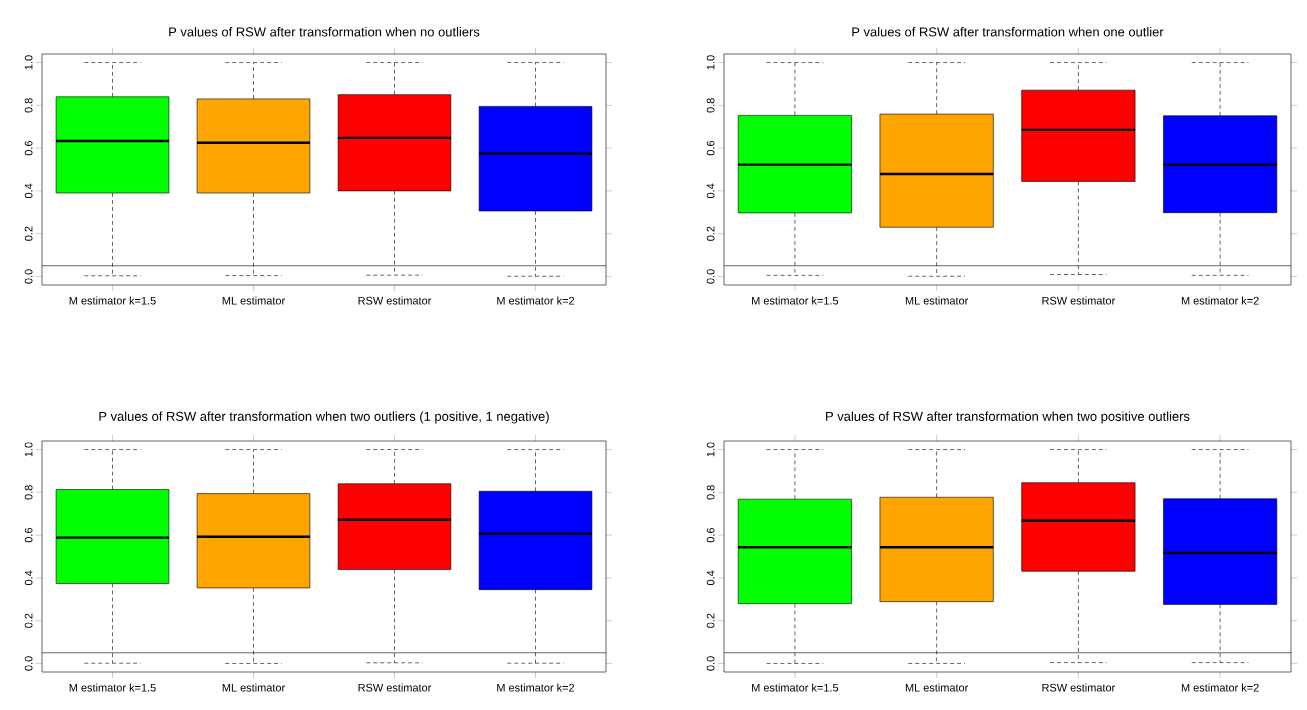  Describe the element at coordinates (1008, 31) in the screenshot. I see `chart-title: P values of RSW after transformation when one outlier` at that location.